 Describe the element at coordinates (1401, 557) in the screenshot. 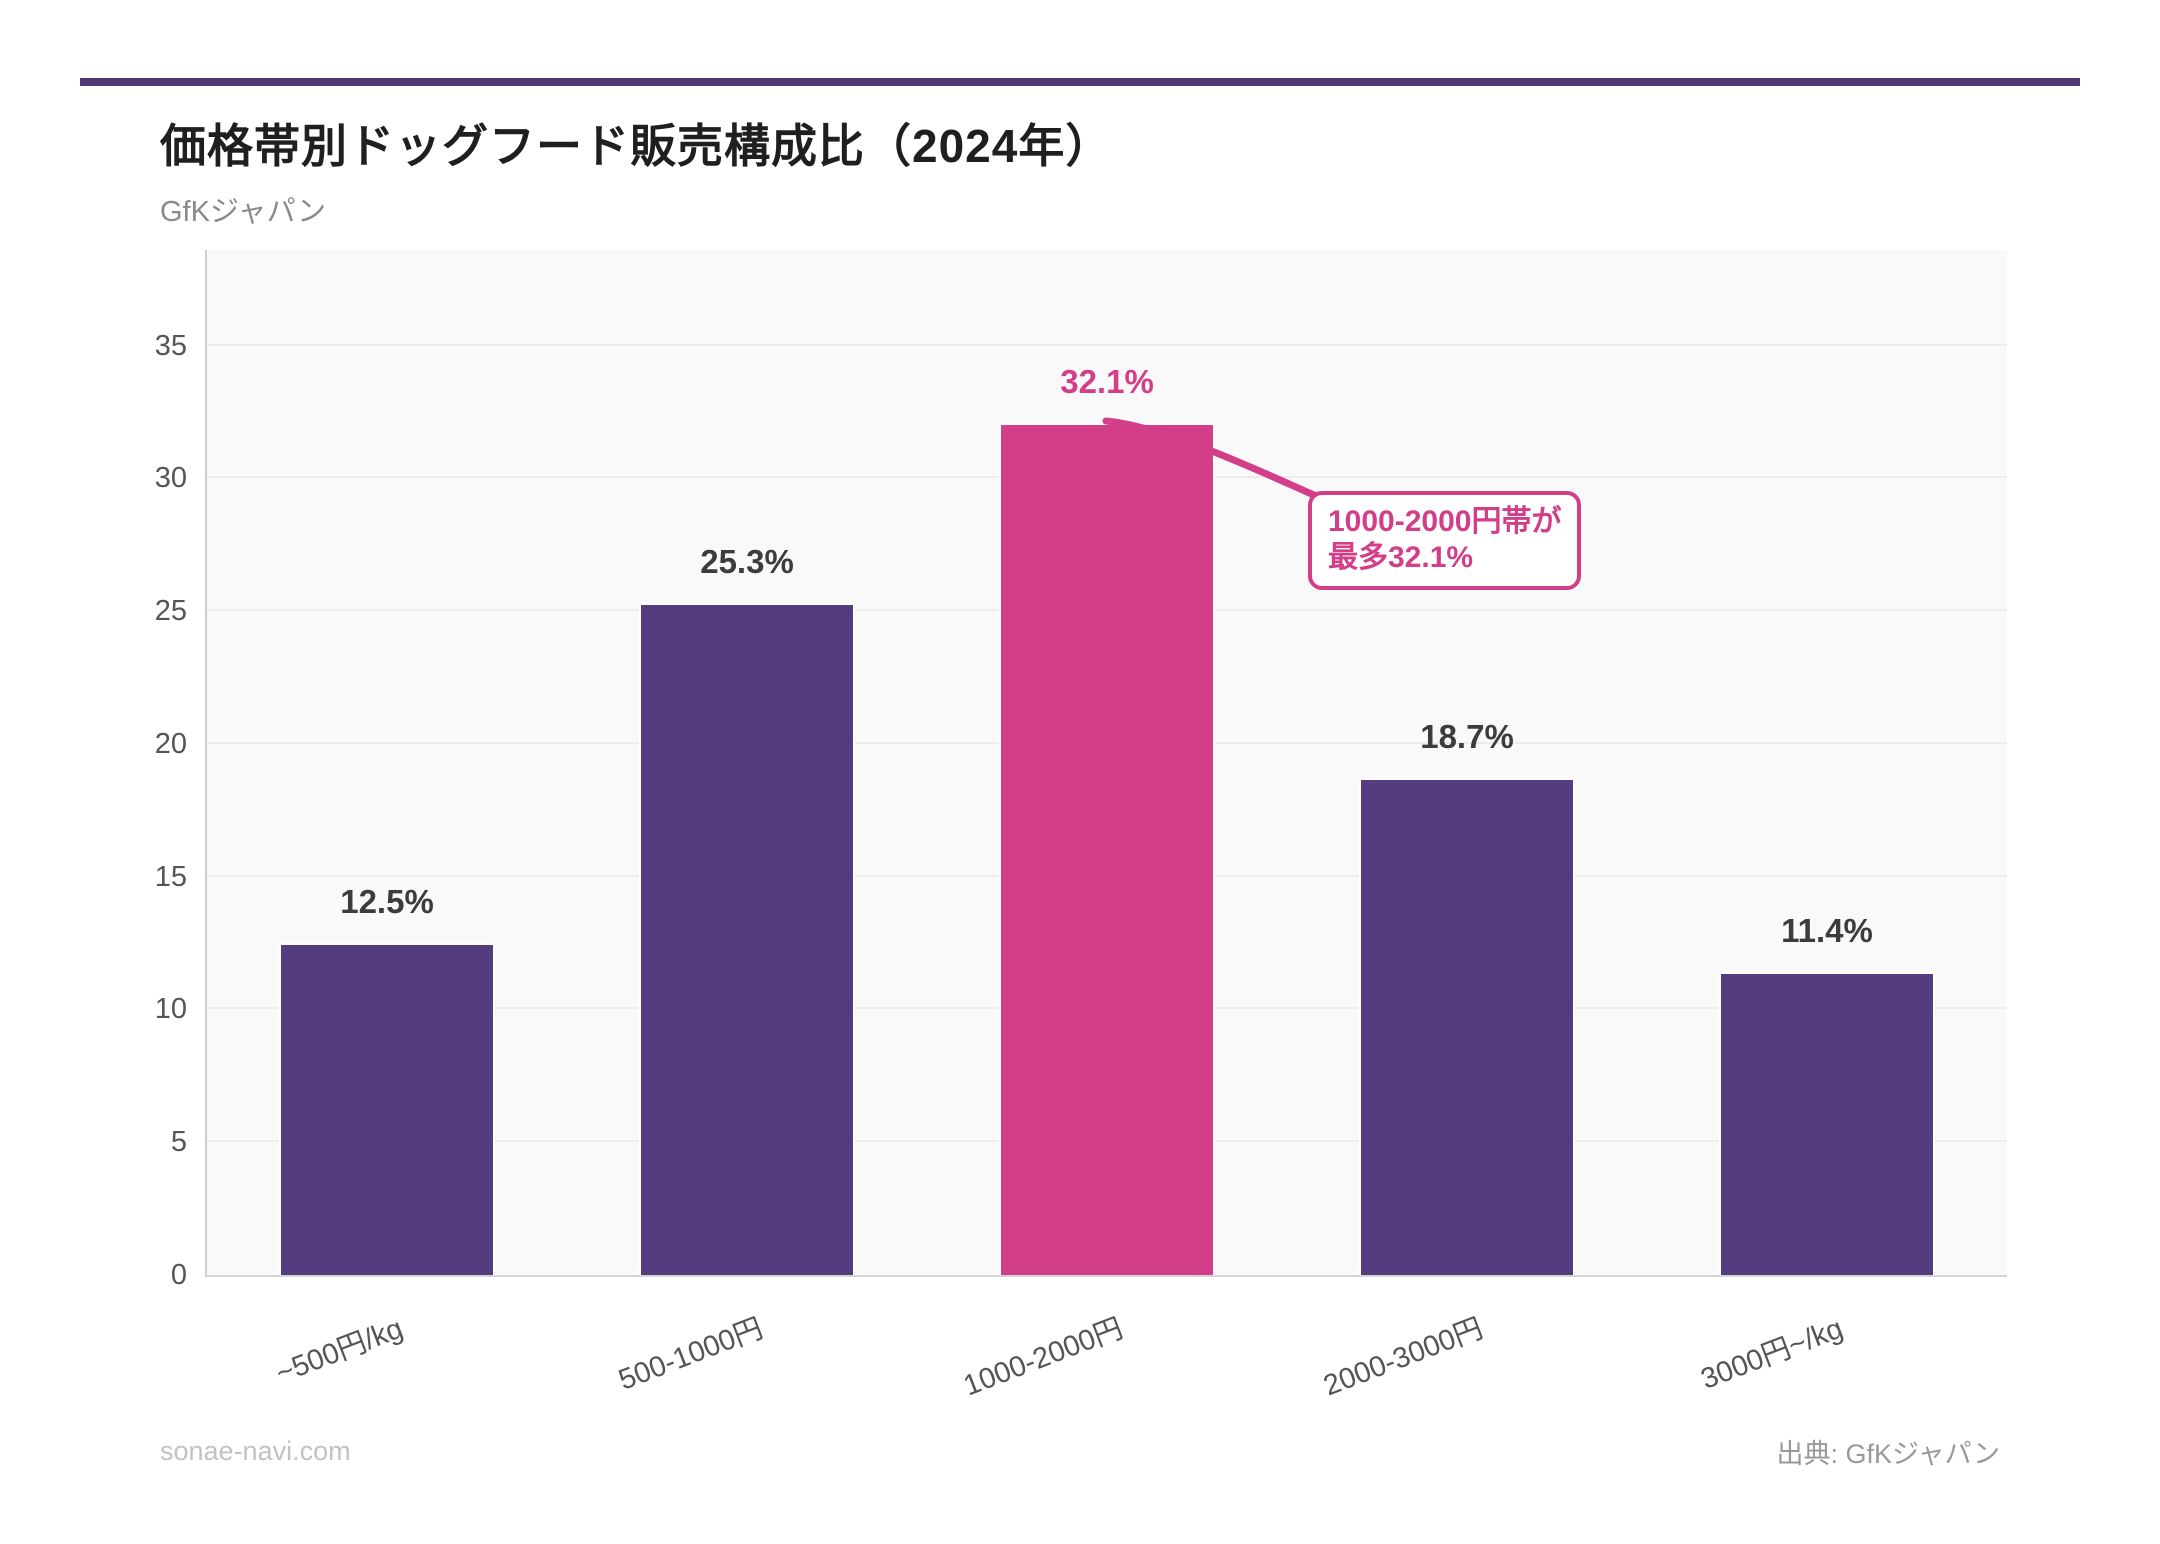

I see `annotation-line-2: 最多32.1%` at that location.